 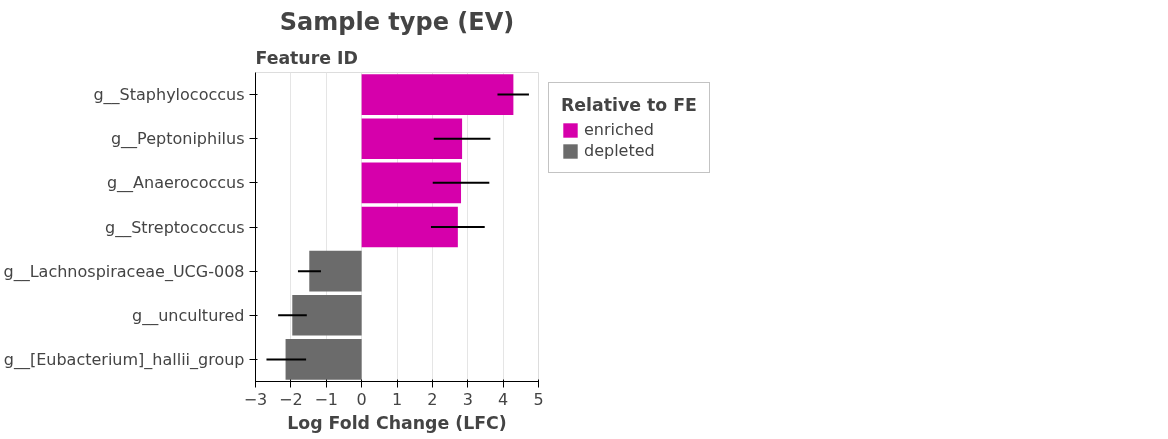 I want to click on chart-title: Sample type (EV), so click(x=397, y=21).